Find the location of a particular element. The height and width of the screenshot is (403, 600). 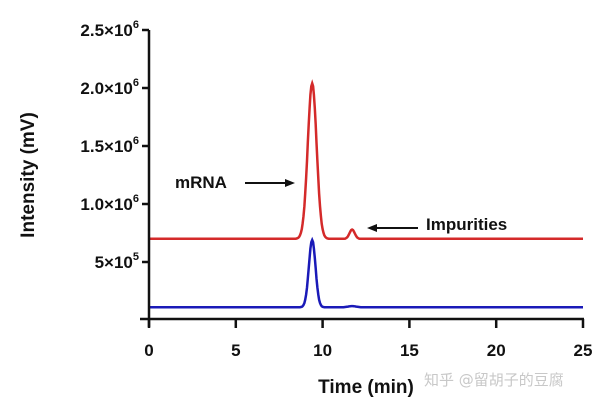

y-tick-label: 2.5×10⁶ is located at coordinates (109, 29).